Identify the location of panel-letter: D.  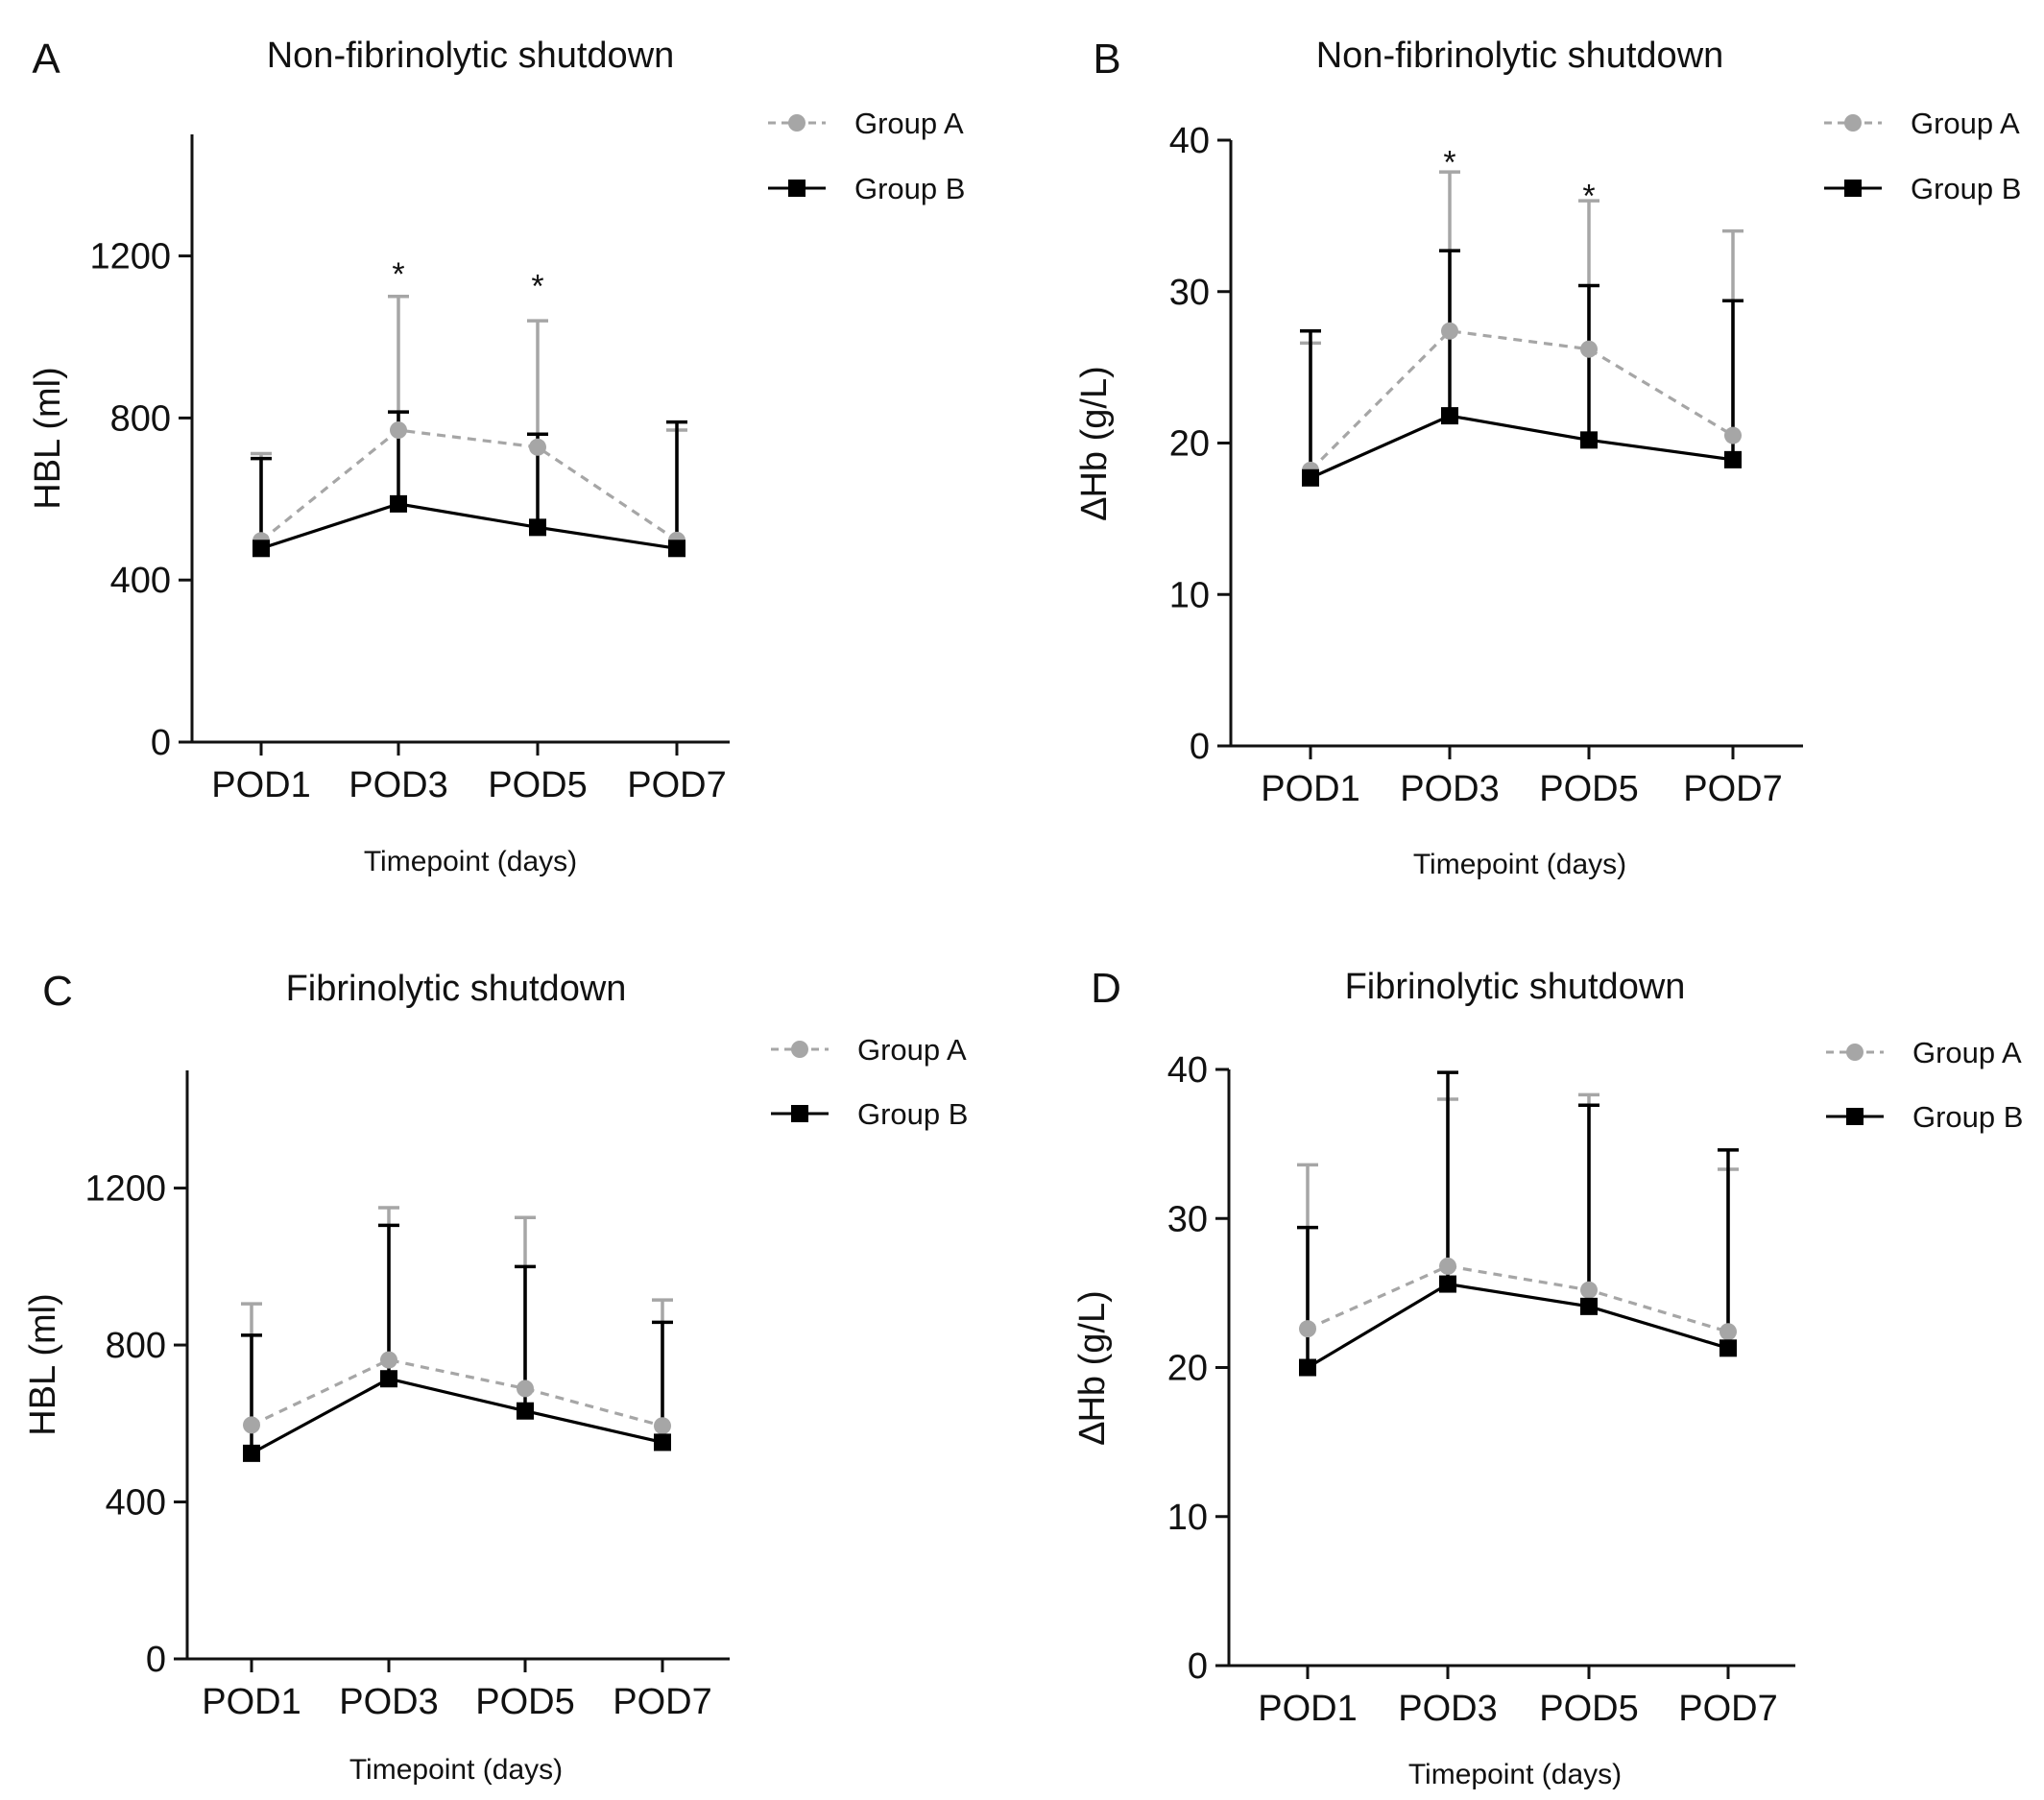
(1106, 988).